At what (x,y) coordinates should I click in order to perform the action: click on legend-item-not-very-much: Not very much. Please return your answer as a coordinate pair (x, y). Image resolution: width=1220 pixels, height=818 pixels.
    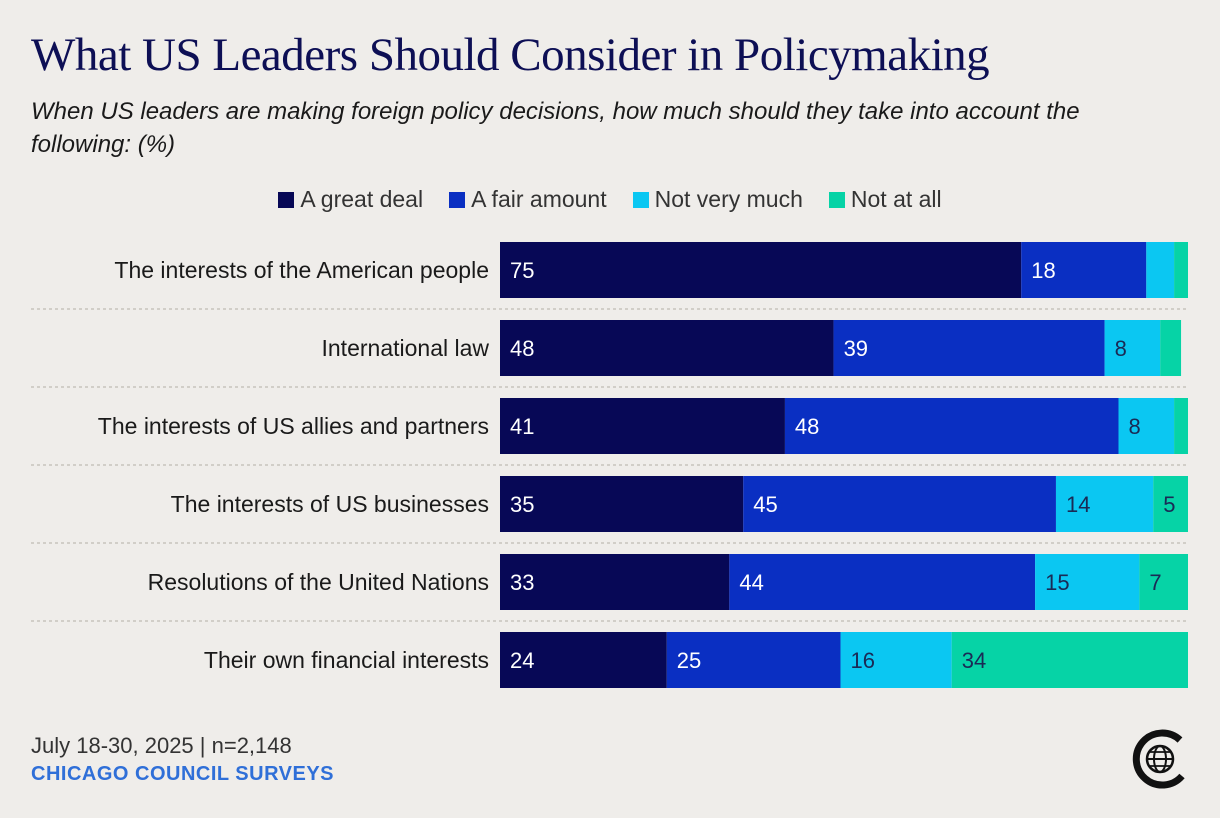
    Looking at the image, I should click on (717, 199).